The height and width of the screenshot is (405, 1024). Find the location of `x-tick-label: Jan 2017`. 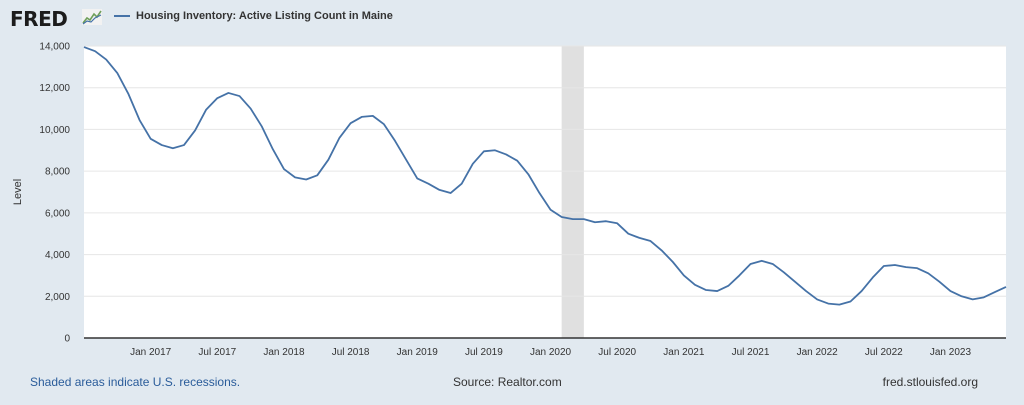

x-tick-label: Jan 2017 is located at coordinates (151, 352).